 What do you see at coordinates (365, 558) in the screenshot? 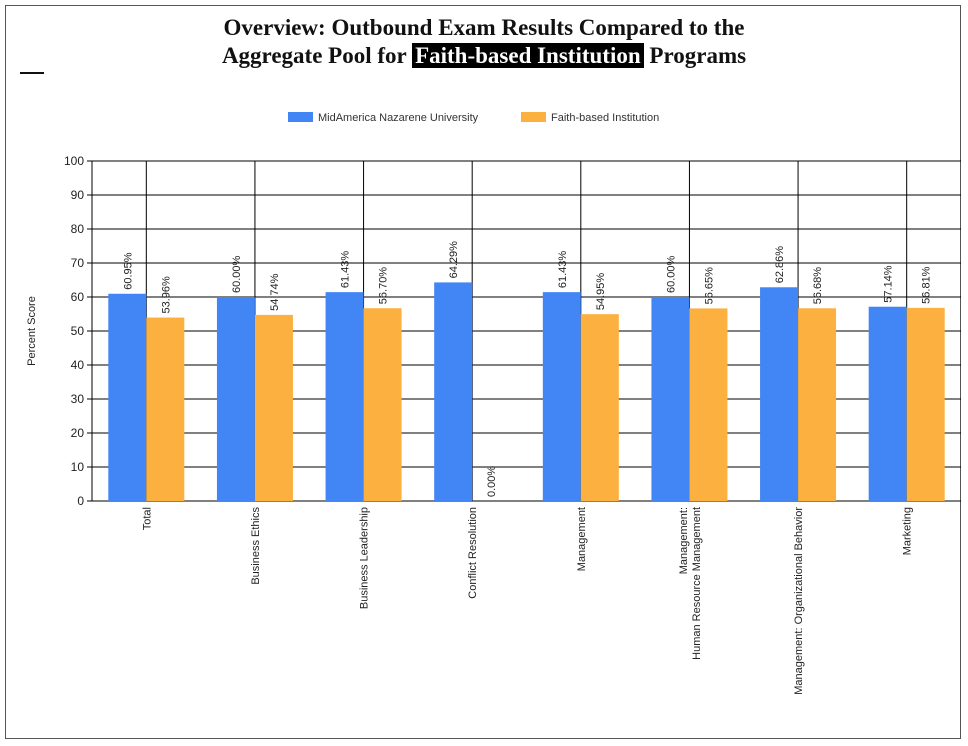
I see `x-tick-label: Business Leadership` at bounding box center [365, 558].